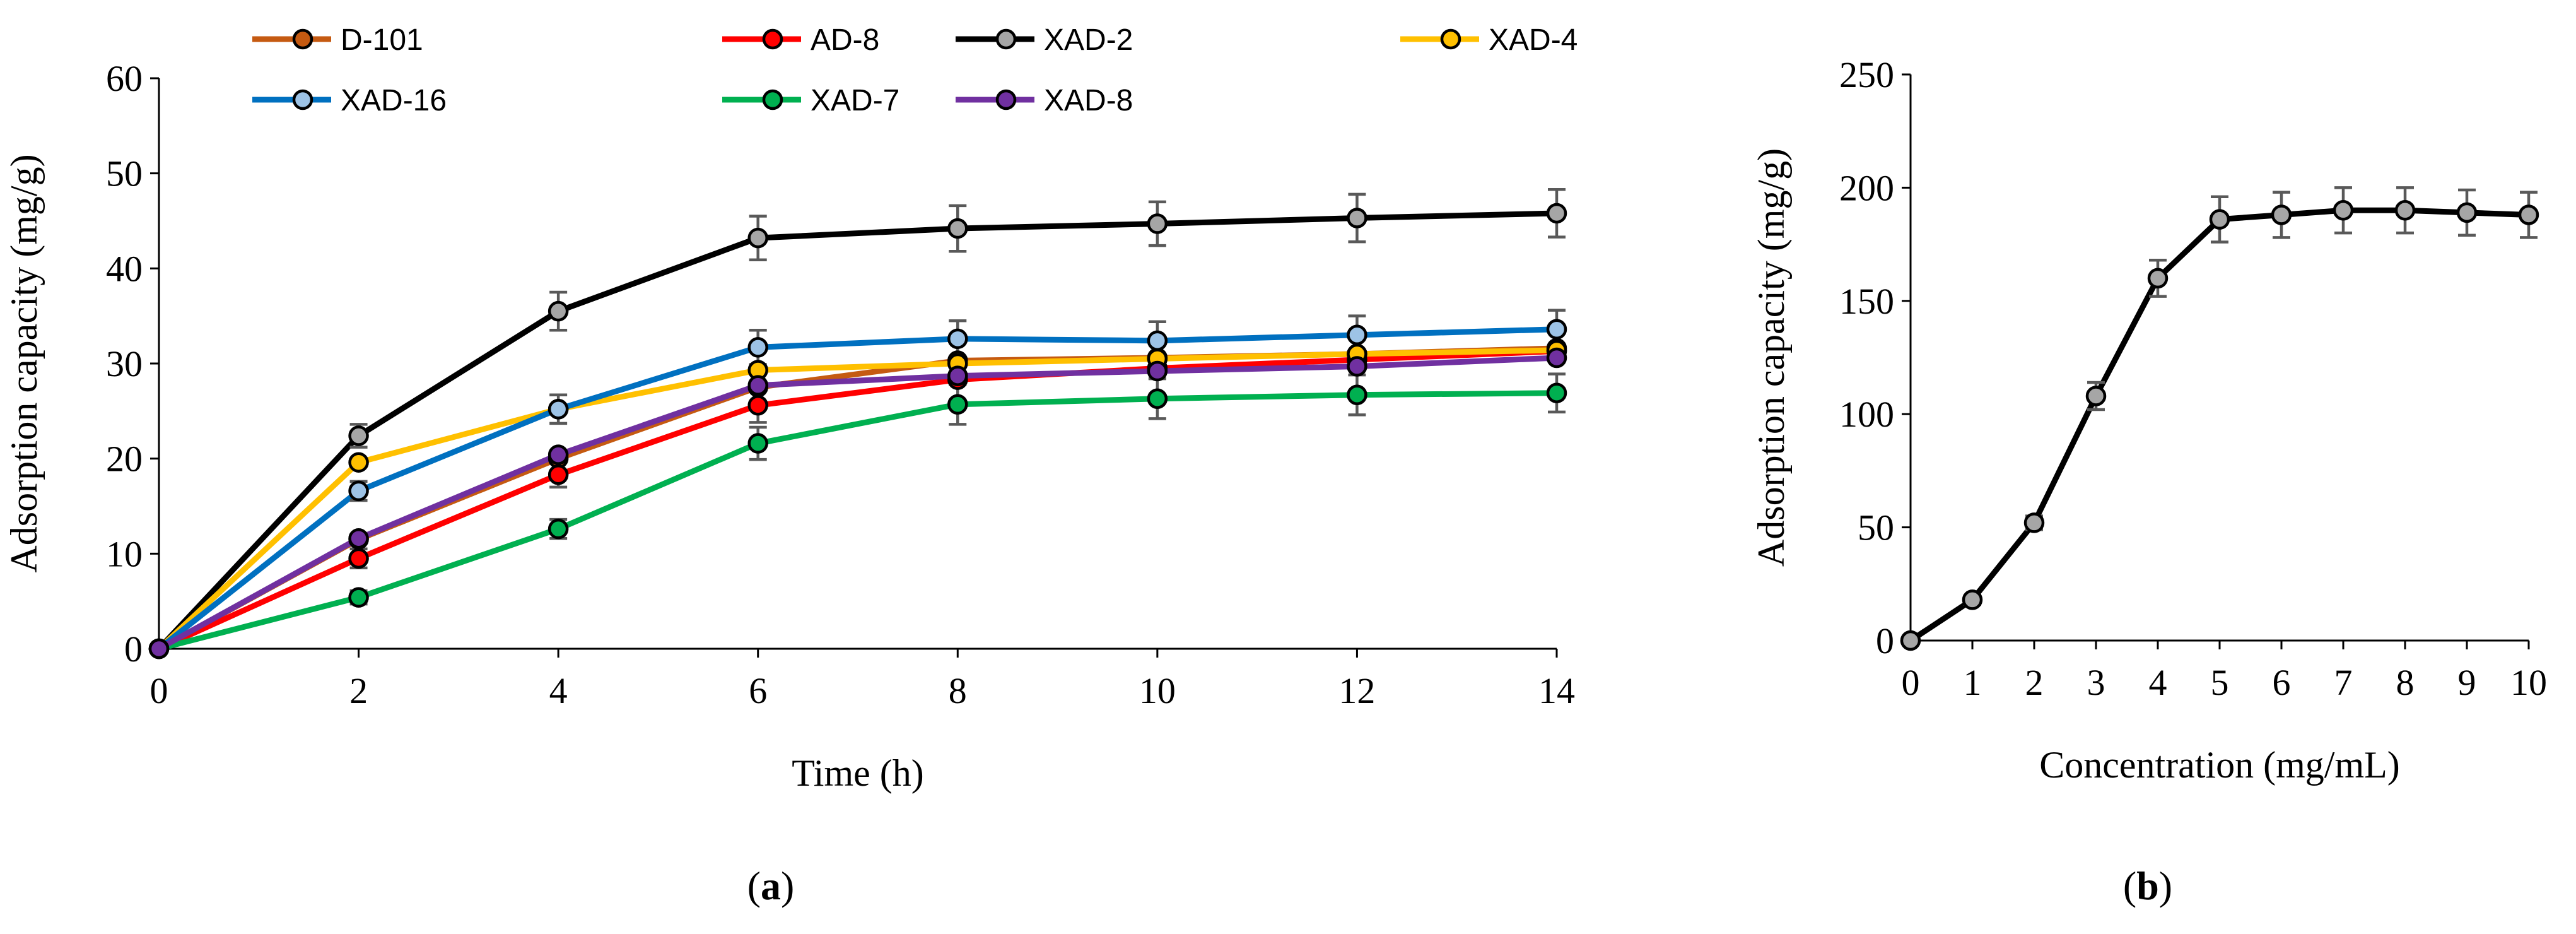 Image resolution: width=2576 pixels, height=934 pixels. Describe the element at coordinates (1866, 187) in the screenshot. I see `y-tick-label: 200` at that location.